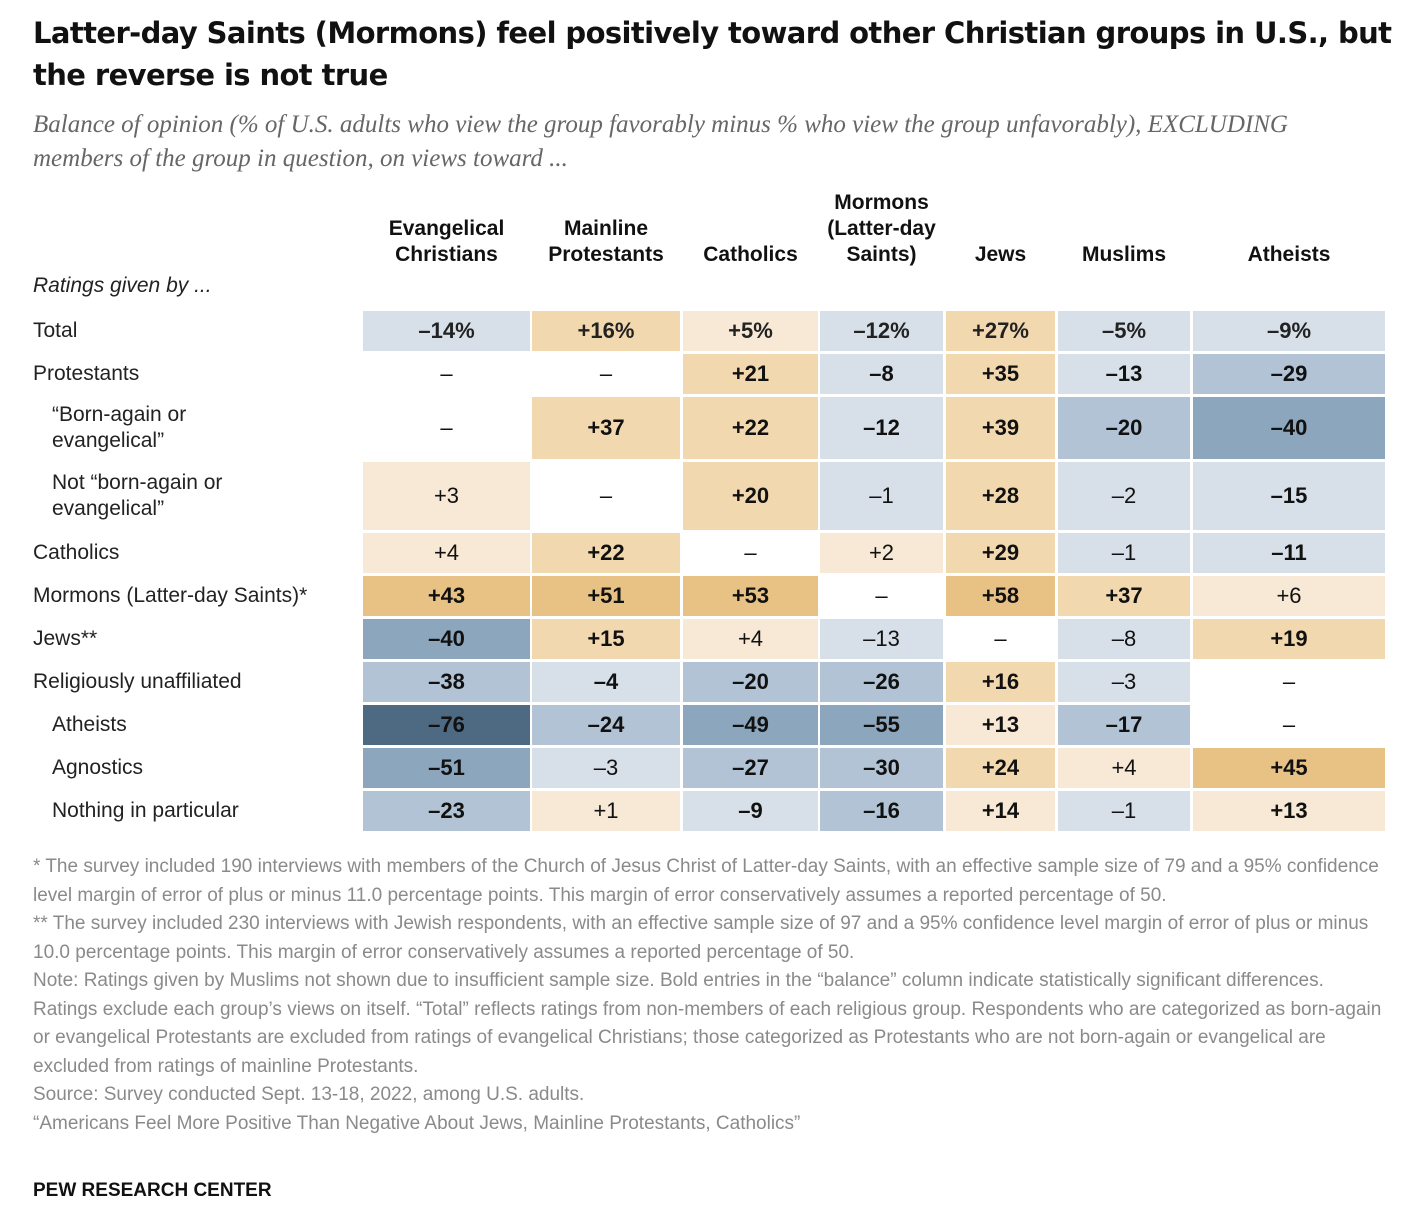 Image resolution: width=1422 pixels, height=1220 pixels. Describe the element at coordinates (1000, 496) in the screenshot. I see `table-cell: +28` at that location.